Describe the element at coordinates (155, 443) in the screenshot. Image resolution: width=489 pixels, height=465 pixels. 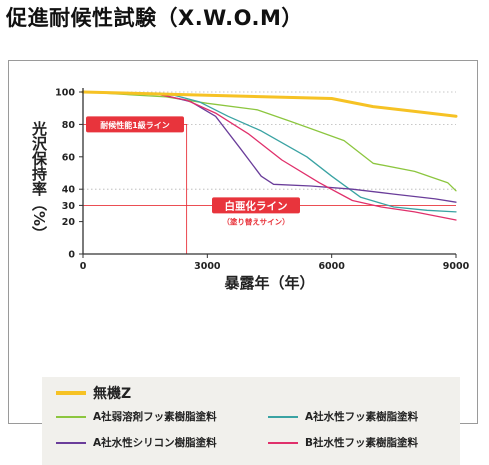
I see `legend-label: A社水性シリコン樹脂塗料` at that location.